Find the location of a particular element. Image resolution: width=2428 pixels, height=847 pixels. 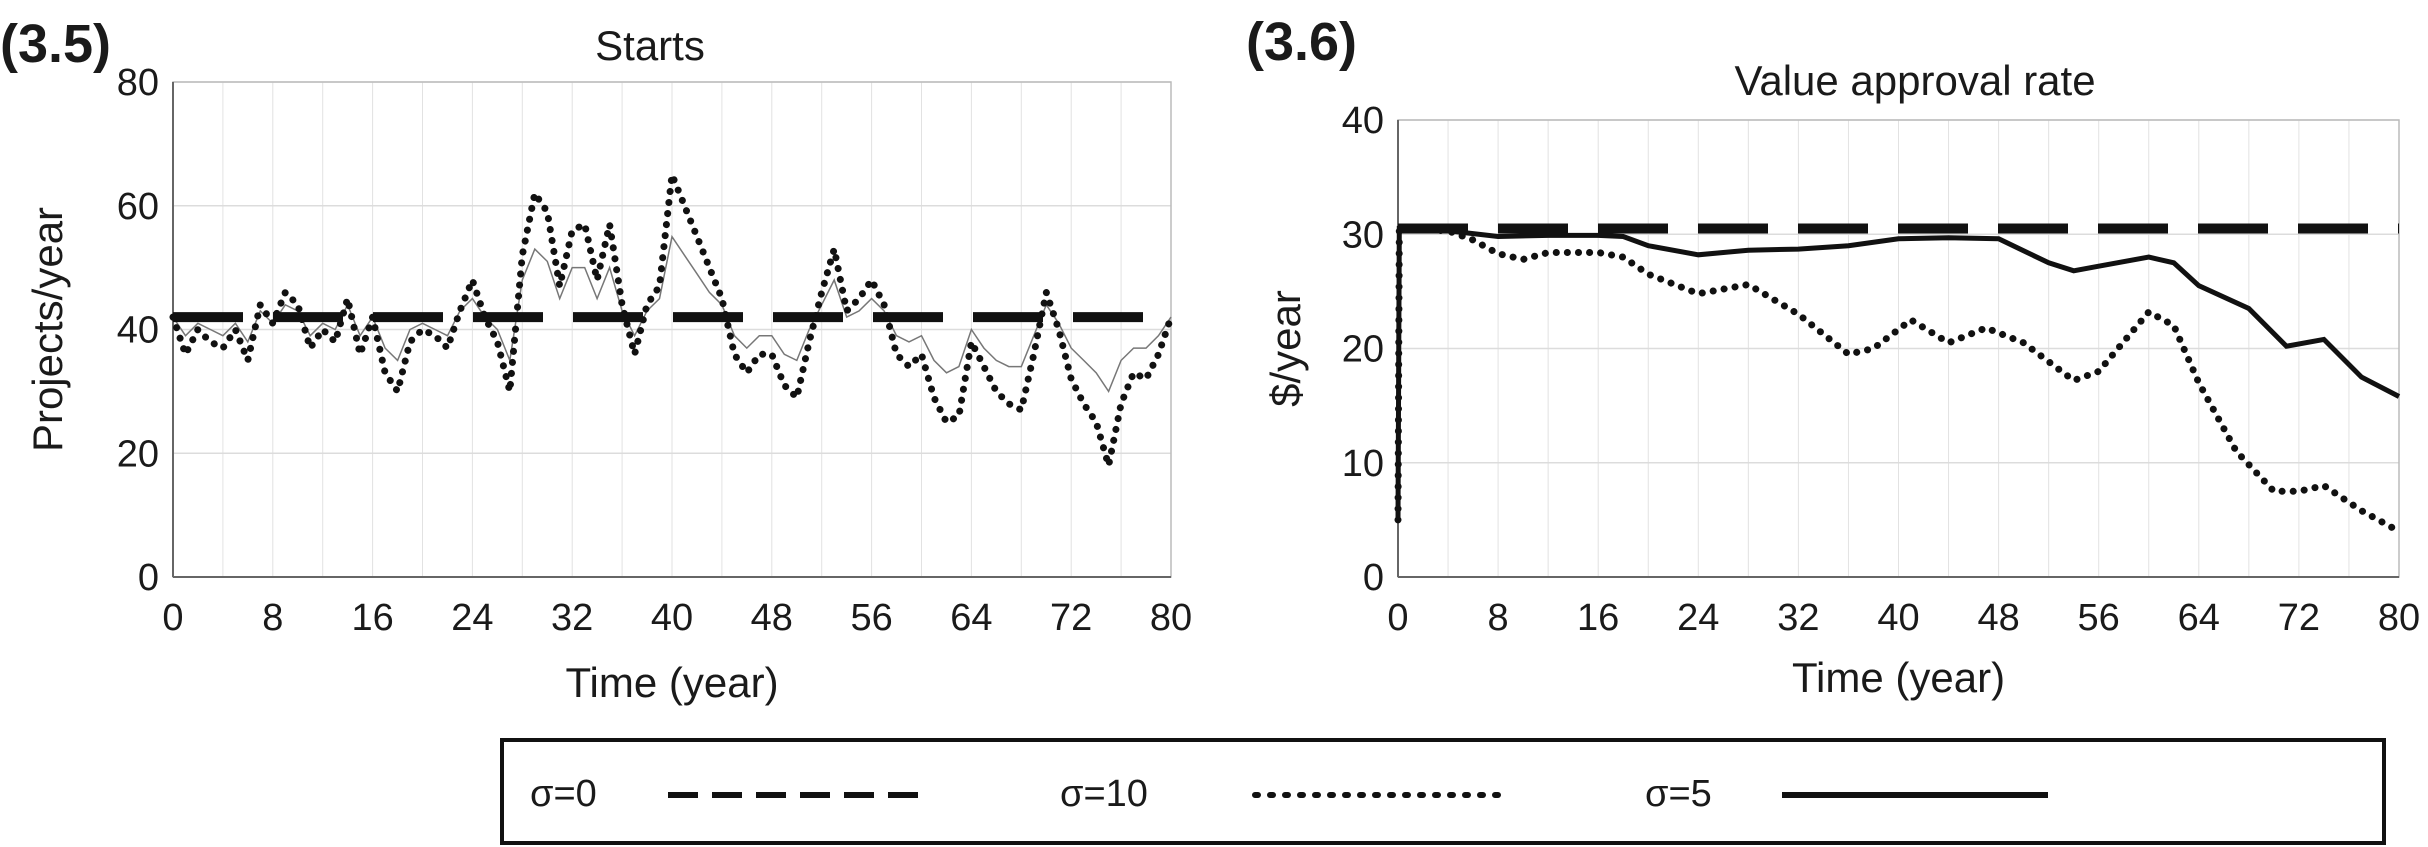

panel-label: (3.6) is located at coordinates (1301, 42).